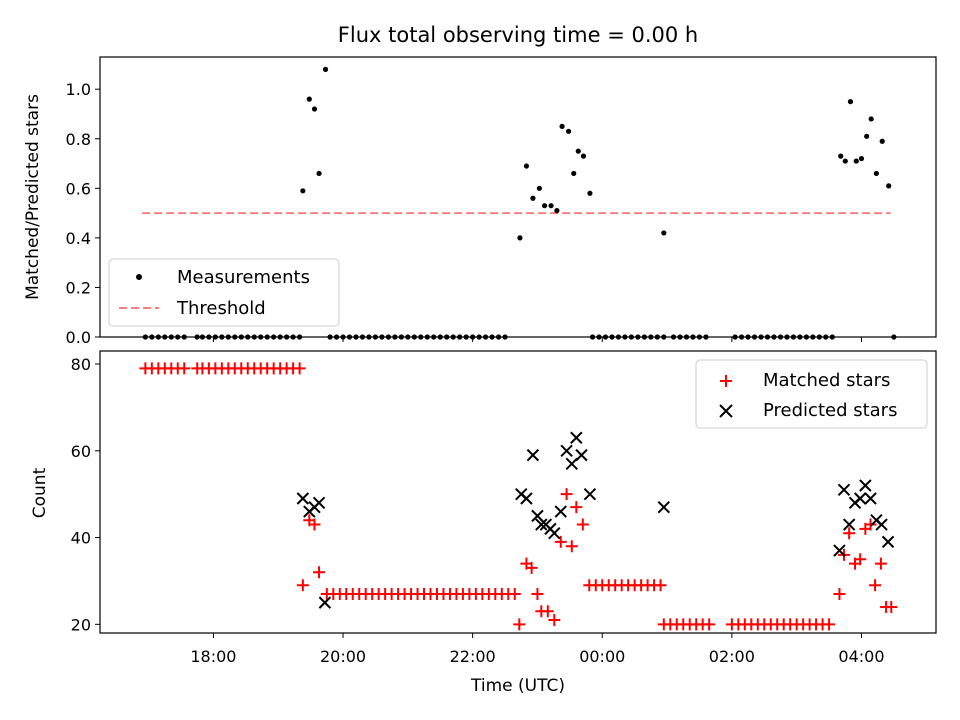 The height and width of the screenshot is (720, 960). Describe the element at coordinates (33, 197) in the screenshot. I see `top-y-axis-label: Matched/Predicted stars` at that location.